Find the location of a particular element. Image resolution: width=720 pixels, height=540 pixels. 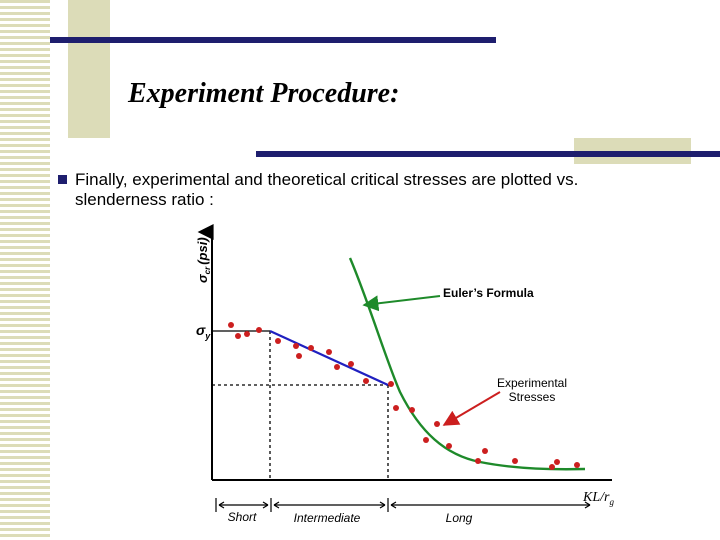

euler-curve is located at coordinates (467, 364).